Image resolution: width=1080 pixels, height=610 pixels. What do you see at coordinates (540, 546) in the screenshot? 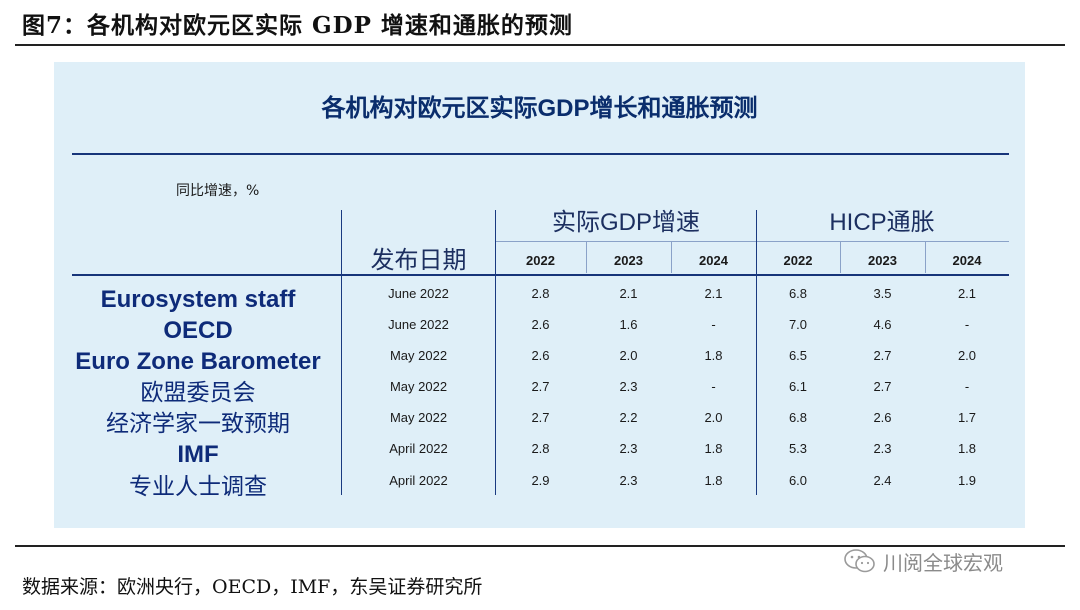
I see `bottom-rule` at bounding box center [540, 546].